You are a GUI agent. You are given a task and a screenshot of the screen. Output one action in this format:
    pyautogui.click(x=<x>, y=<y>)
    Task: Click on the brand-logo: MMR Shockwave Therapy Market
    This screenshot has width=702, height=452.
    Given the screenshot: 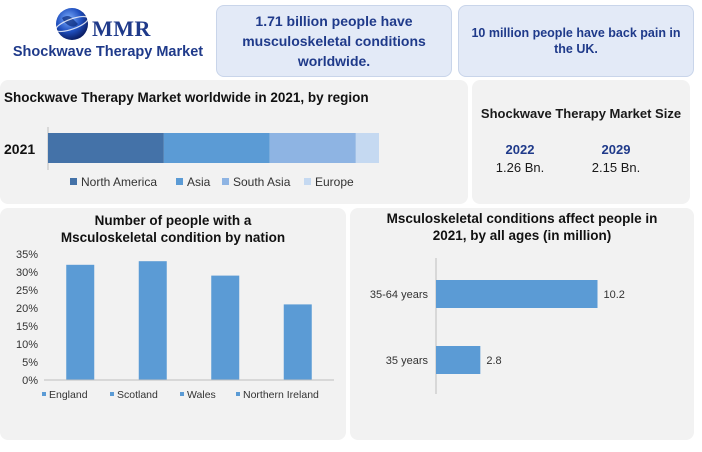 What is the action you would take?
    pyautogui.click(x=108, y=37)
    